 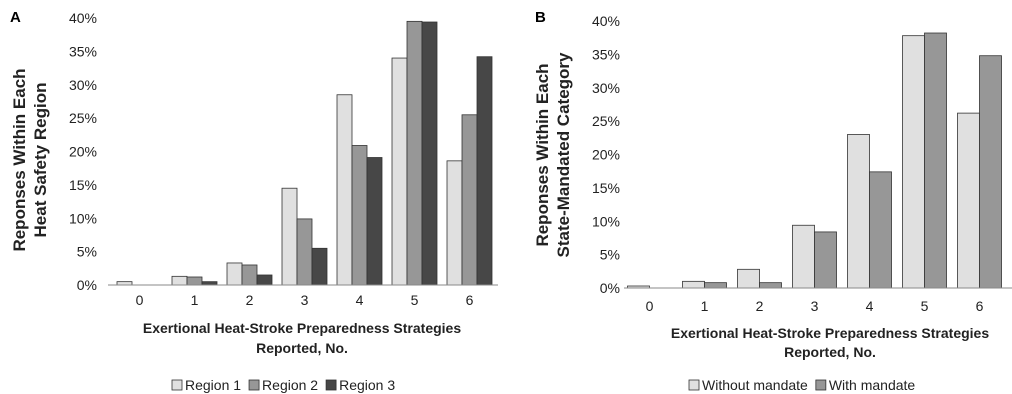 I want to click on legend-b: Without mandate With mandate, so click(x=802, y=385).